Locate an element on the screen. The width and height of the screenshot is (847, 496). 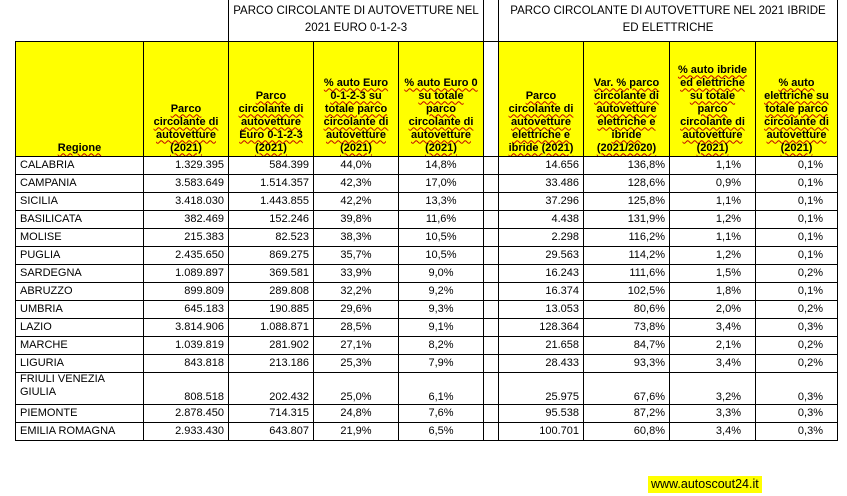
cell-pct-euro0123: 35,7% is located at coordinates (356, 255).